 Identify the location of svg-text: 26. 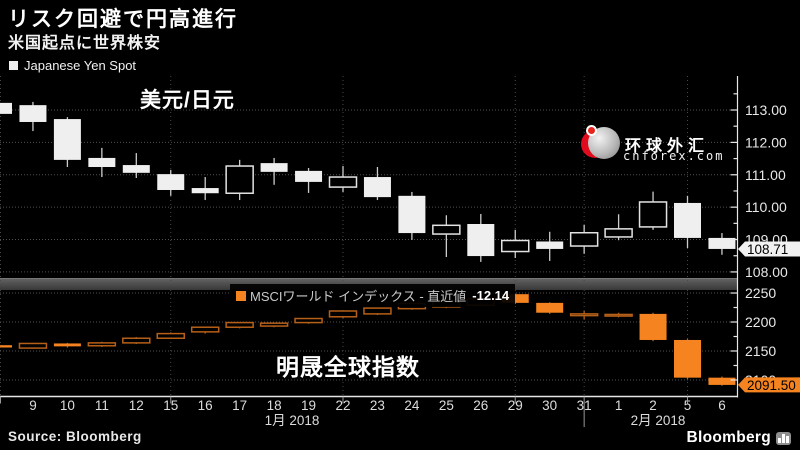
(480, 405).